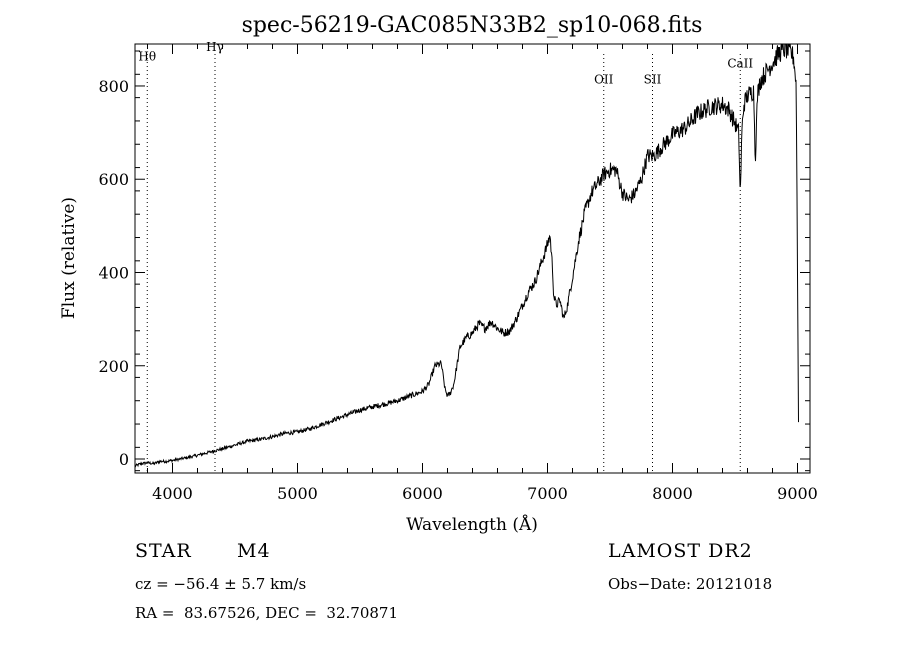 Image resolution: width=900 pixels, height=650 pixels. Describe the element at coordinates (740, 63) in the screenshot. I see `spectral-line-label: CaII` at that location.